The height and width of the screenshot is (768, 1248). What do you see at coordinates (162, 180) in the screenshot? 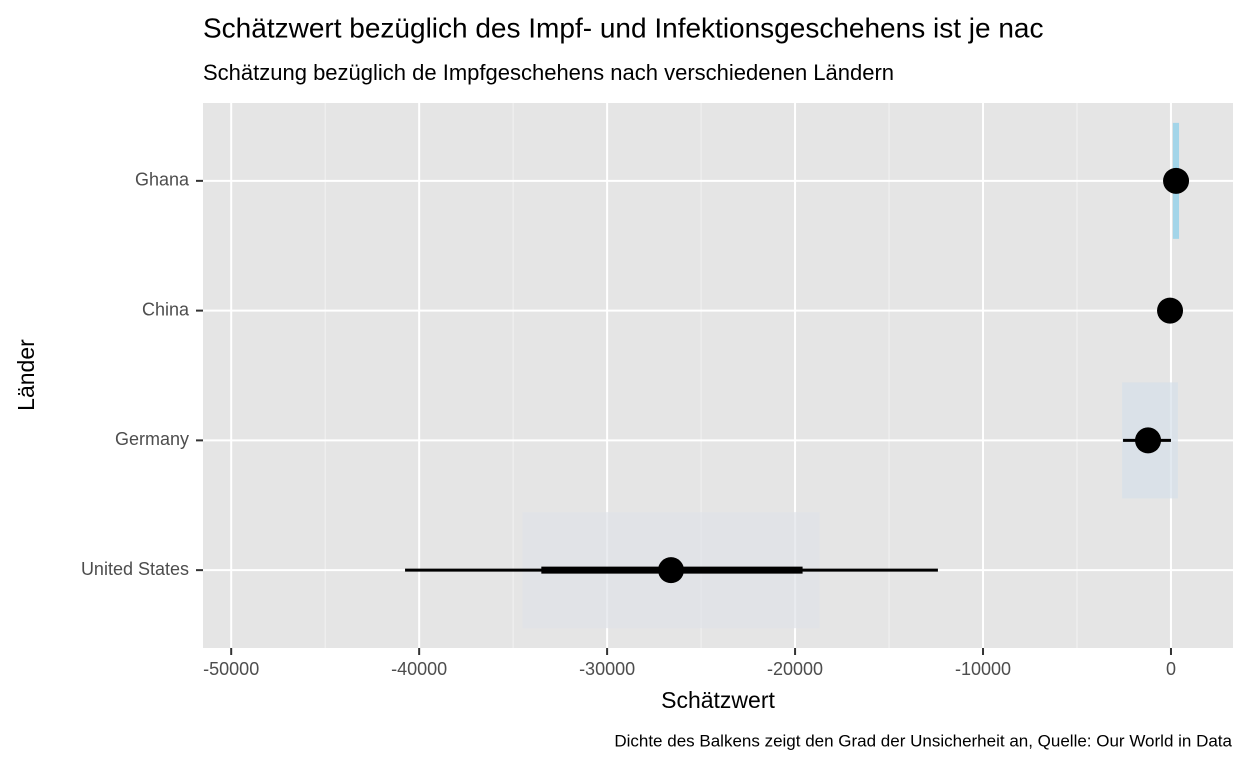
I see `y-tick-label: Ghana` at bounding box center [162, 180].